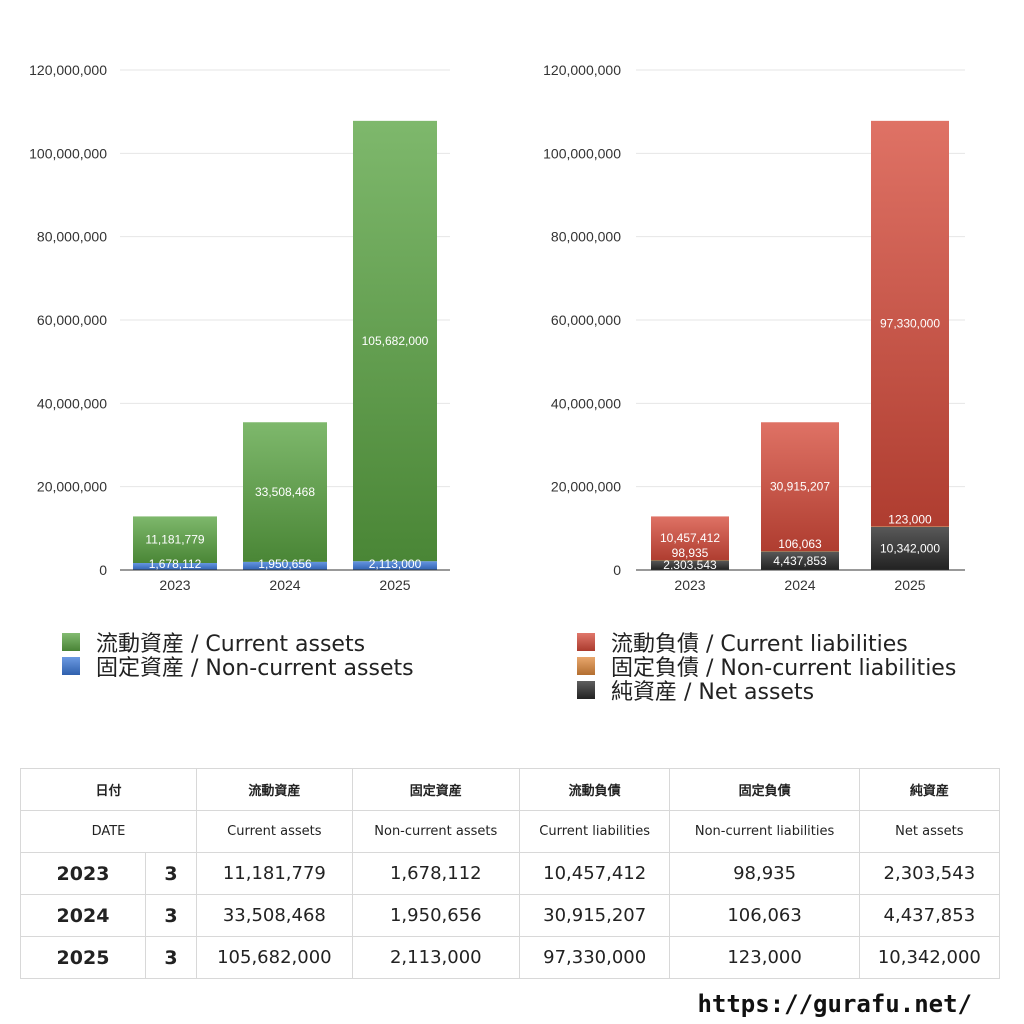 The width and height of the screenshot is (1024, 1024). I want to click on legend-label: 純資産 / Net assets, so click(713, 692).